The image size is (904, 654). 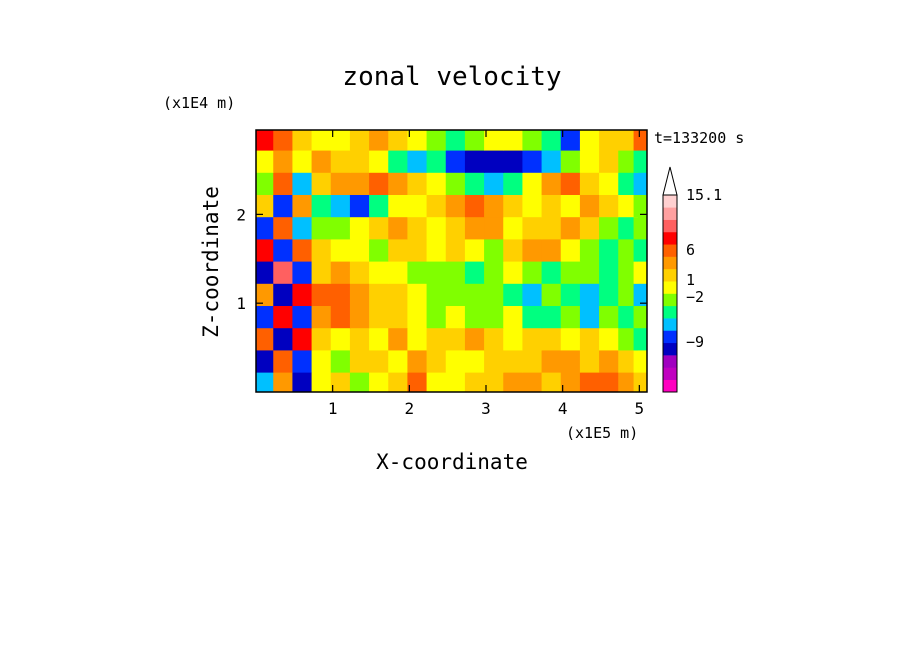 I want to click on x-tick-label: 4, so click(x=563, y=408).